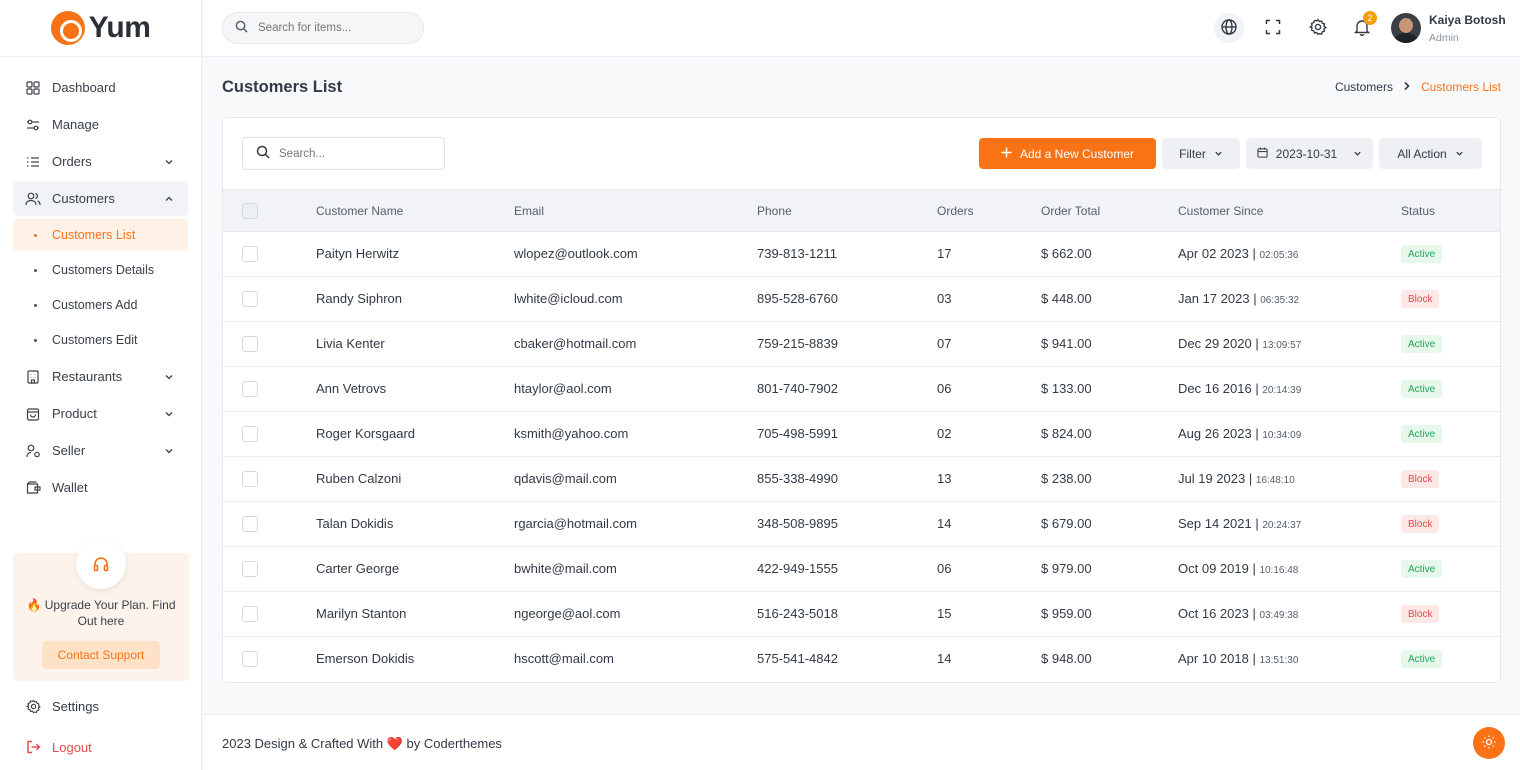 This screenshot has width=1520, height=770. What do you see at coordinates (100, 413) in the screenshot?
I see `sidebar-item-product: Product` at bounding box center [100, 413].